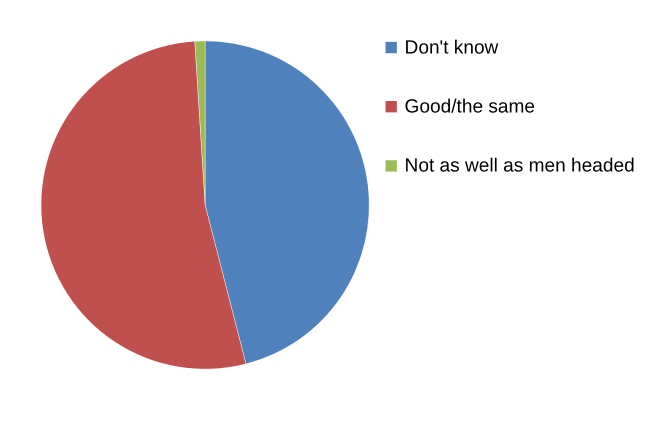 The image size is (645, 424). I want to click on legend-label: Don't know, so click(451, 47).